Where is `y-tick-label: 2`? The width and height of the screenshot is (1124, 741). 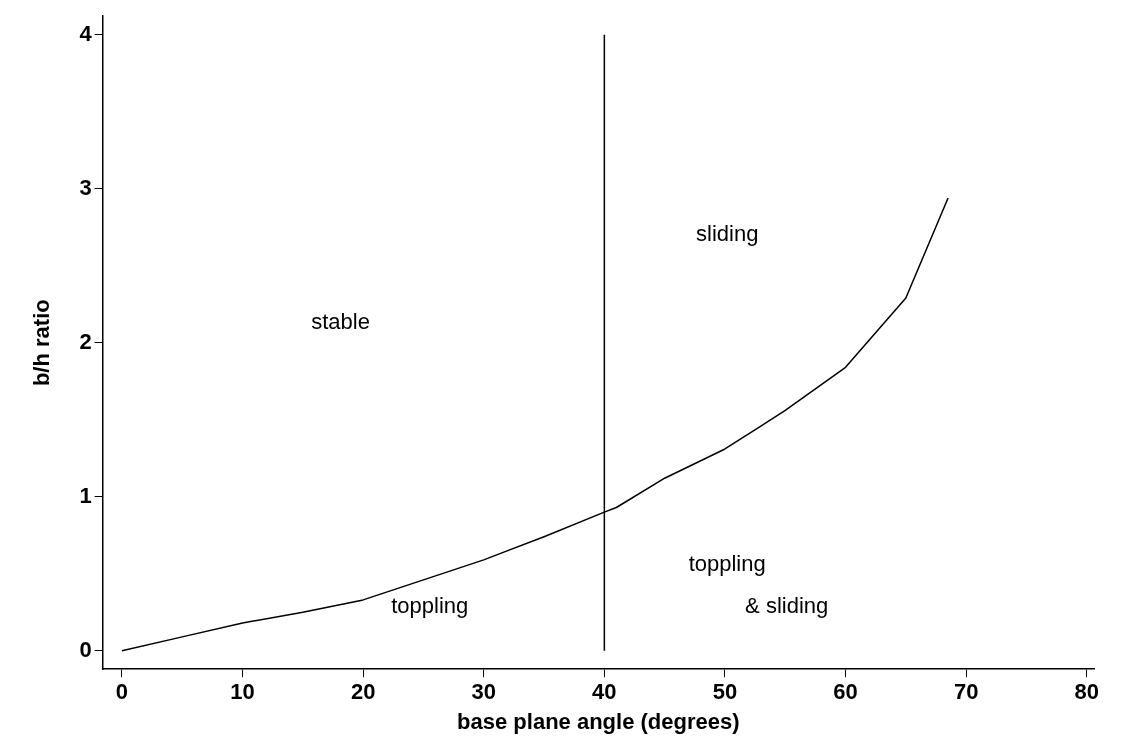
y-tick-label: 2 is located at coordinates (85, 341).